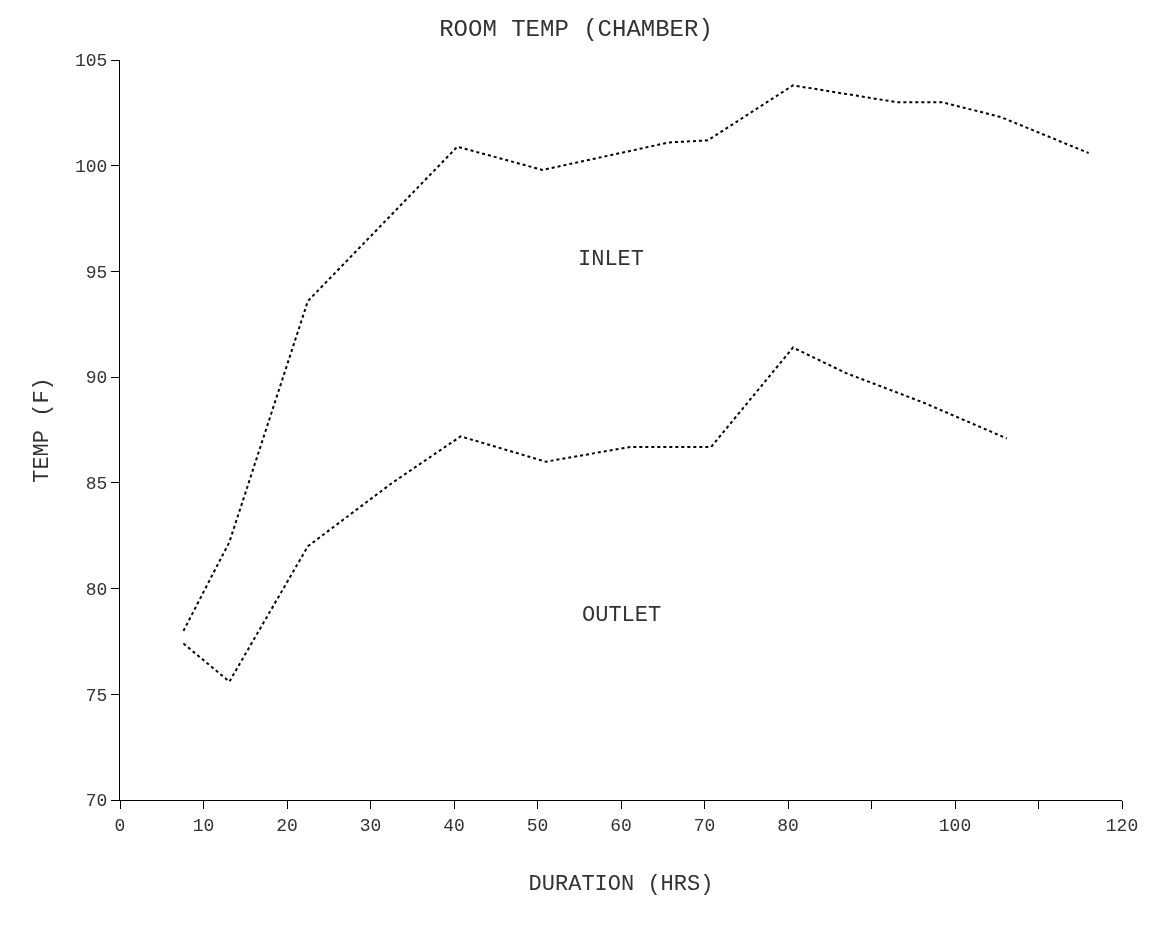 This screenshot has width=1152, height=940. What do you see at coordinates (96, 484) in the screenshot?
I see `y-tick-label: 85` at bounding box center [96, 484].